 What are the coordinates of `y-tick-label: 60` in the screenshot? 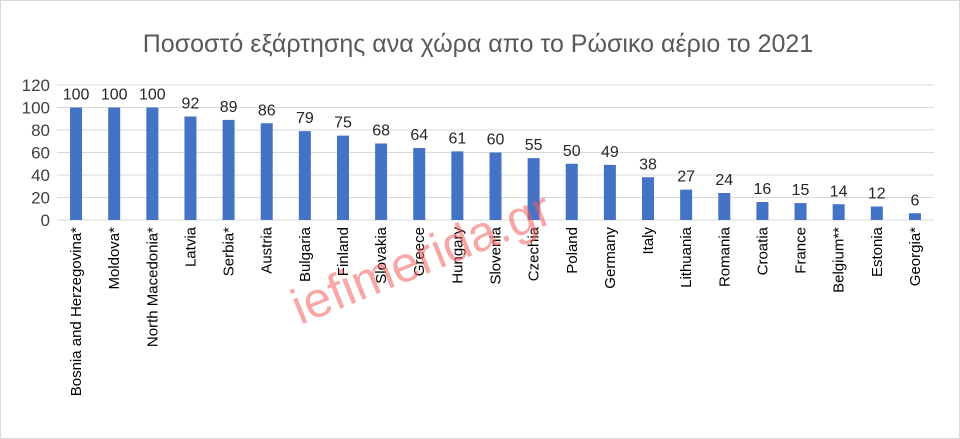 It's located at (40, 153).